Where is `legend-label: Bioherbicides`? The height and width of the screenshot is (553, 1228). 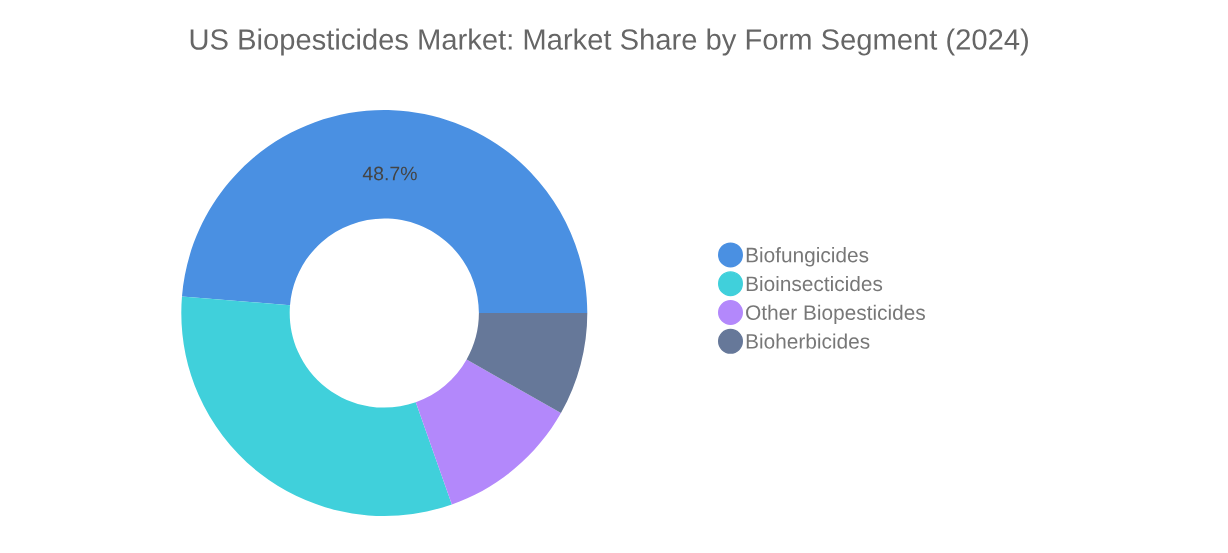
legend-label: Bioherbicides is located at coordinates (808, 341).